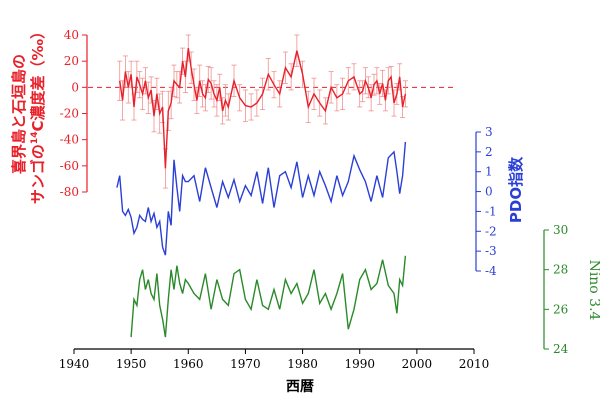 This screenshot has width=600, height=409. Describe the element at coordinates (489, 132) in the screenshot. I see `pdo-tick-label: 3` at that location.